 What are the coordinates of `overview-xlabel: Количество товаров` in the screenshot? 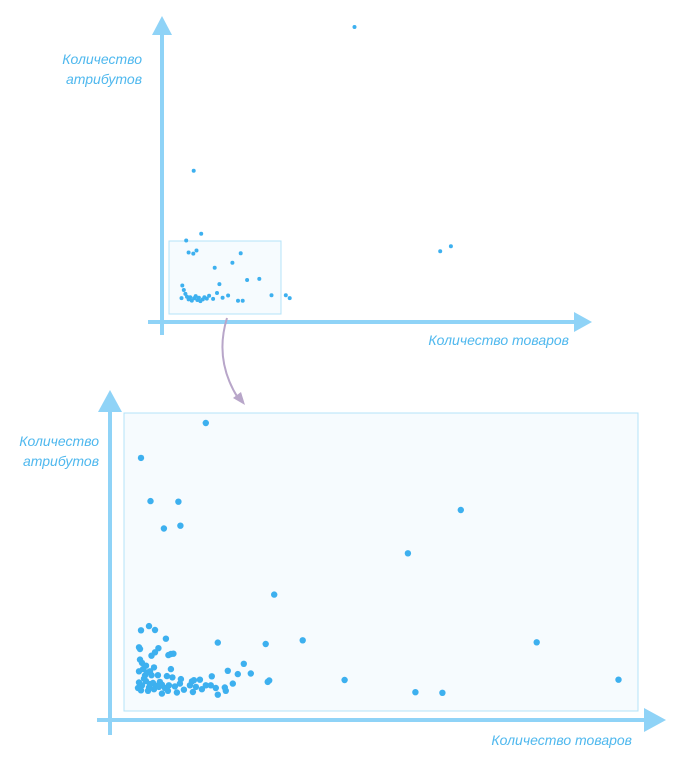 It's located at (498, 340).